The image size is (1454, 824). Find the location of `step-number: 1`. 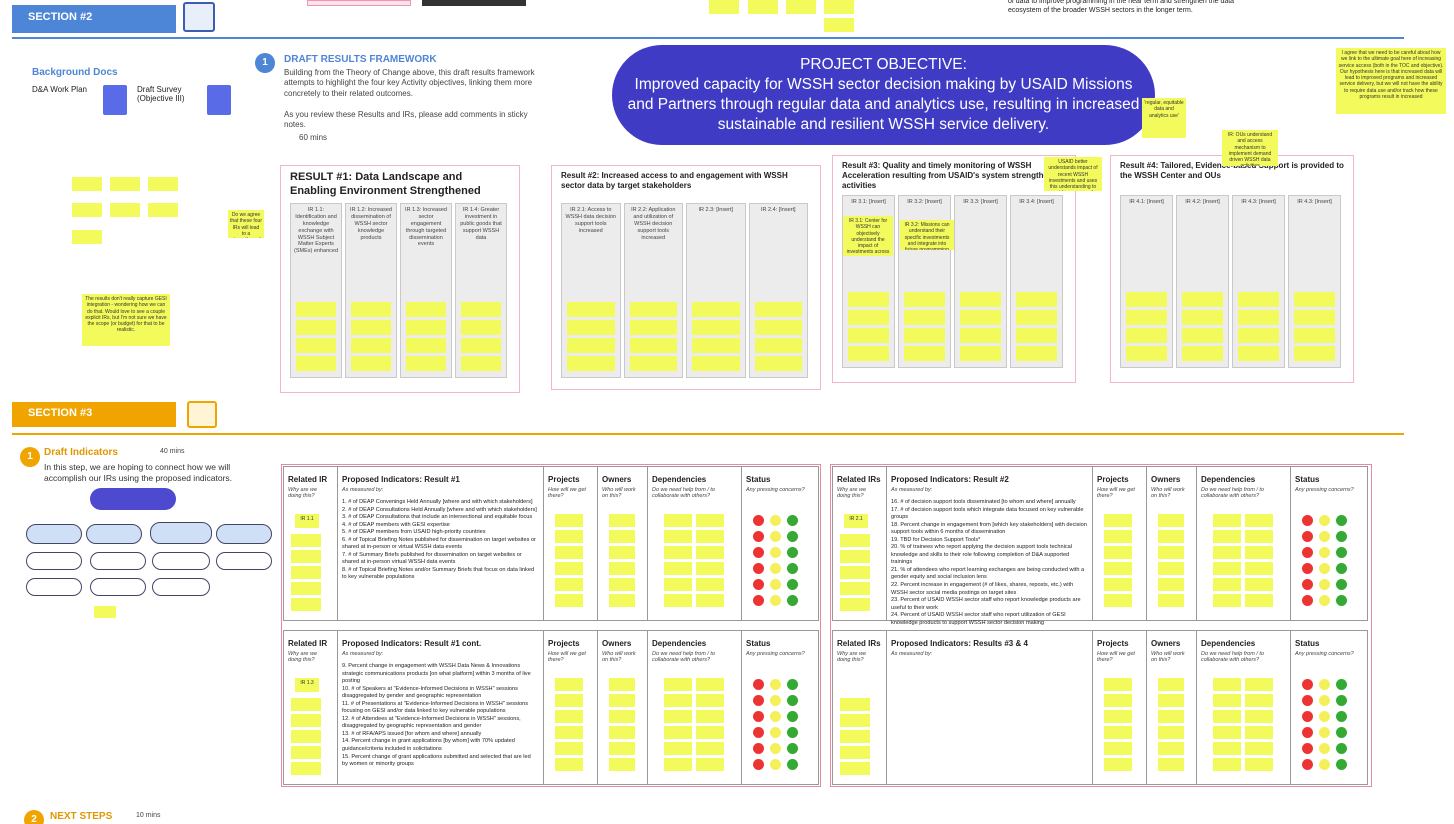

step-number: 1 is located at coordinates (265, 63).